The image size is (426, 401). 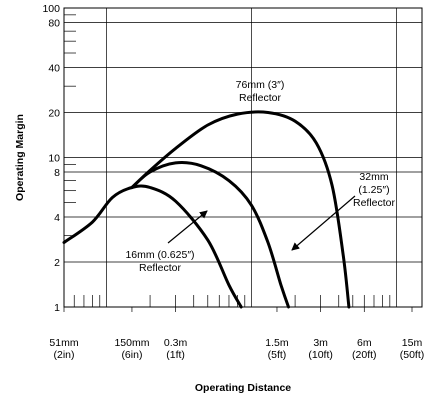 What do you see at coordinates (412, 355) in the screenshot?
I see `x-tick-label: (50ft)` at bounding box center [412, 355].